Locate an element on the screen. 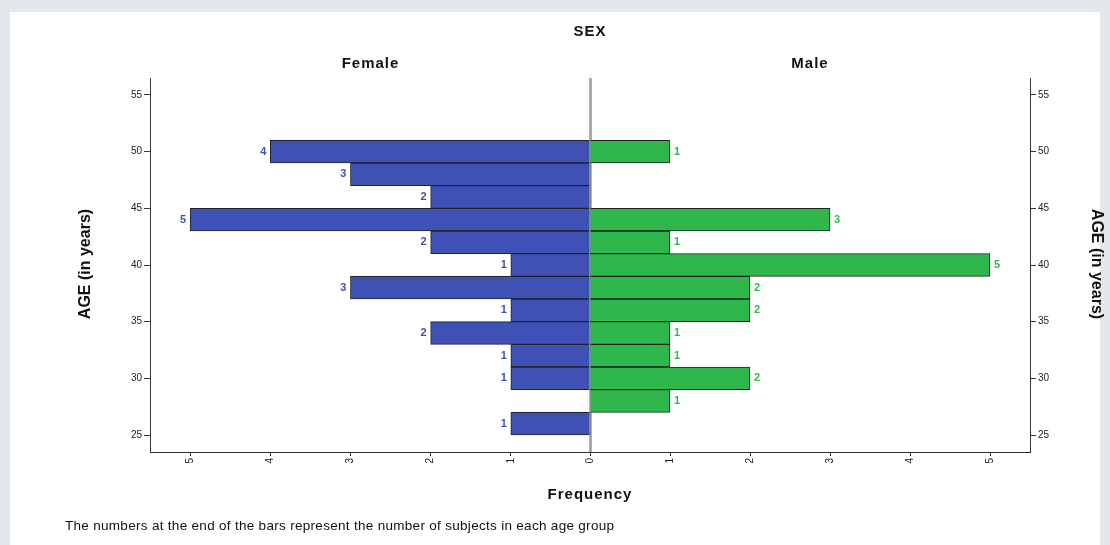 The height and width of the screenshot is (545, 1110). data-label: 4 is located at coordinates (264, 150).